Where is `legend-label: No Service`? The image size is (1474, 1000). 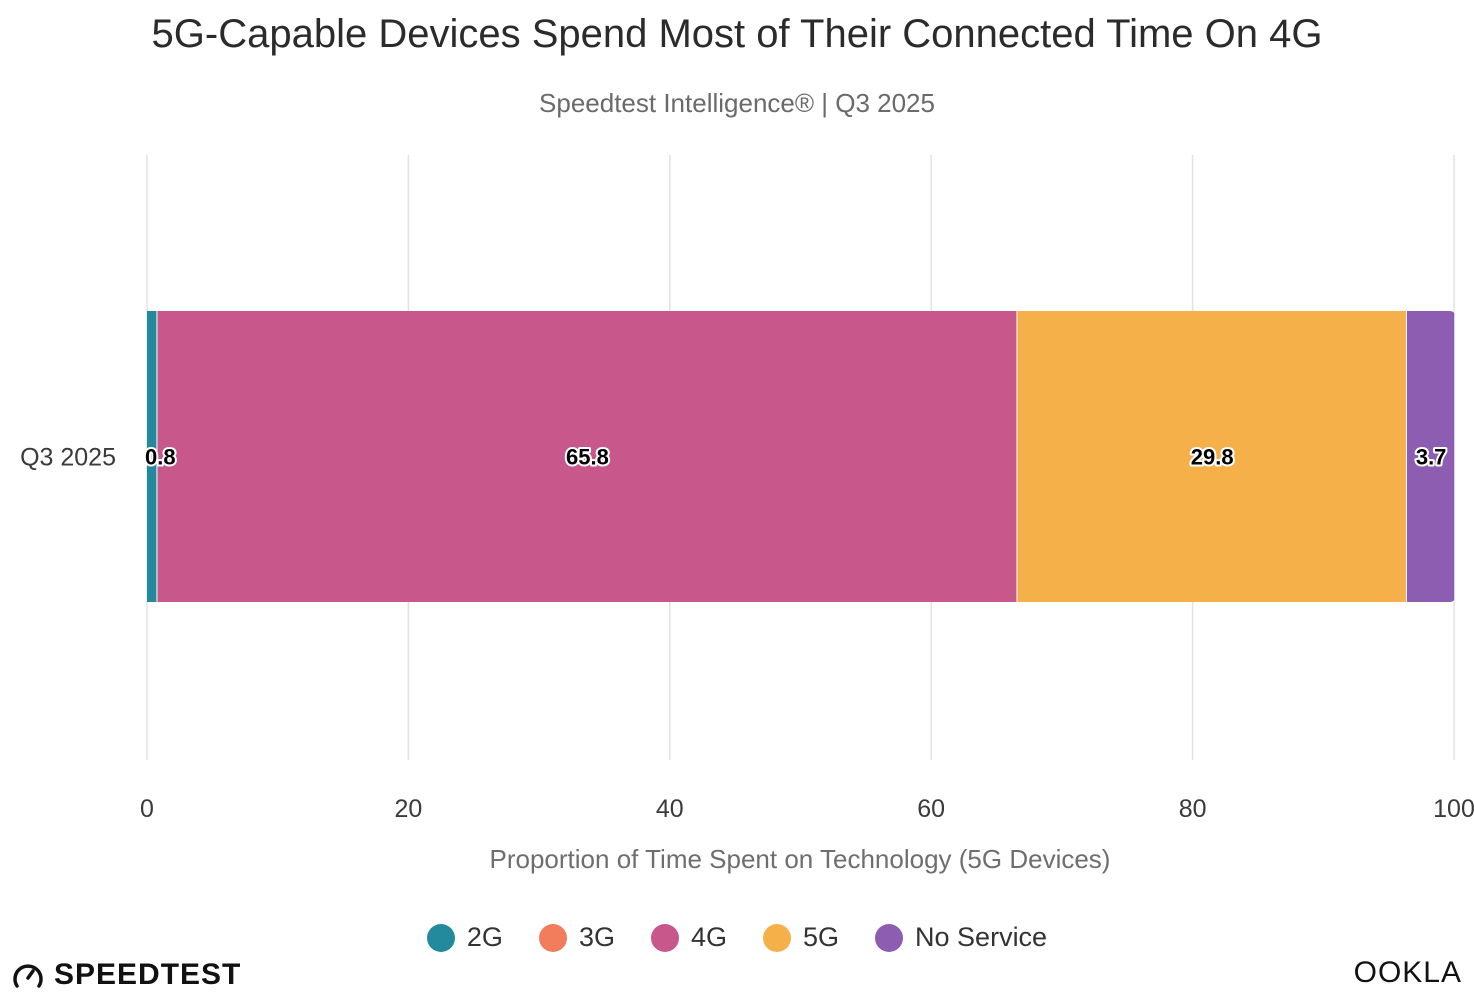 legend-label: No Service is located at coordinates (981, 937).